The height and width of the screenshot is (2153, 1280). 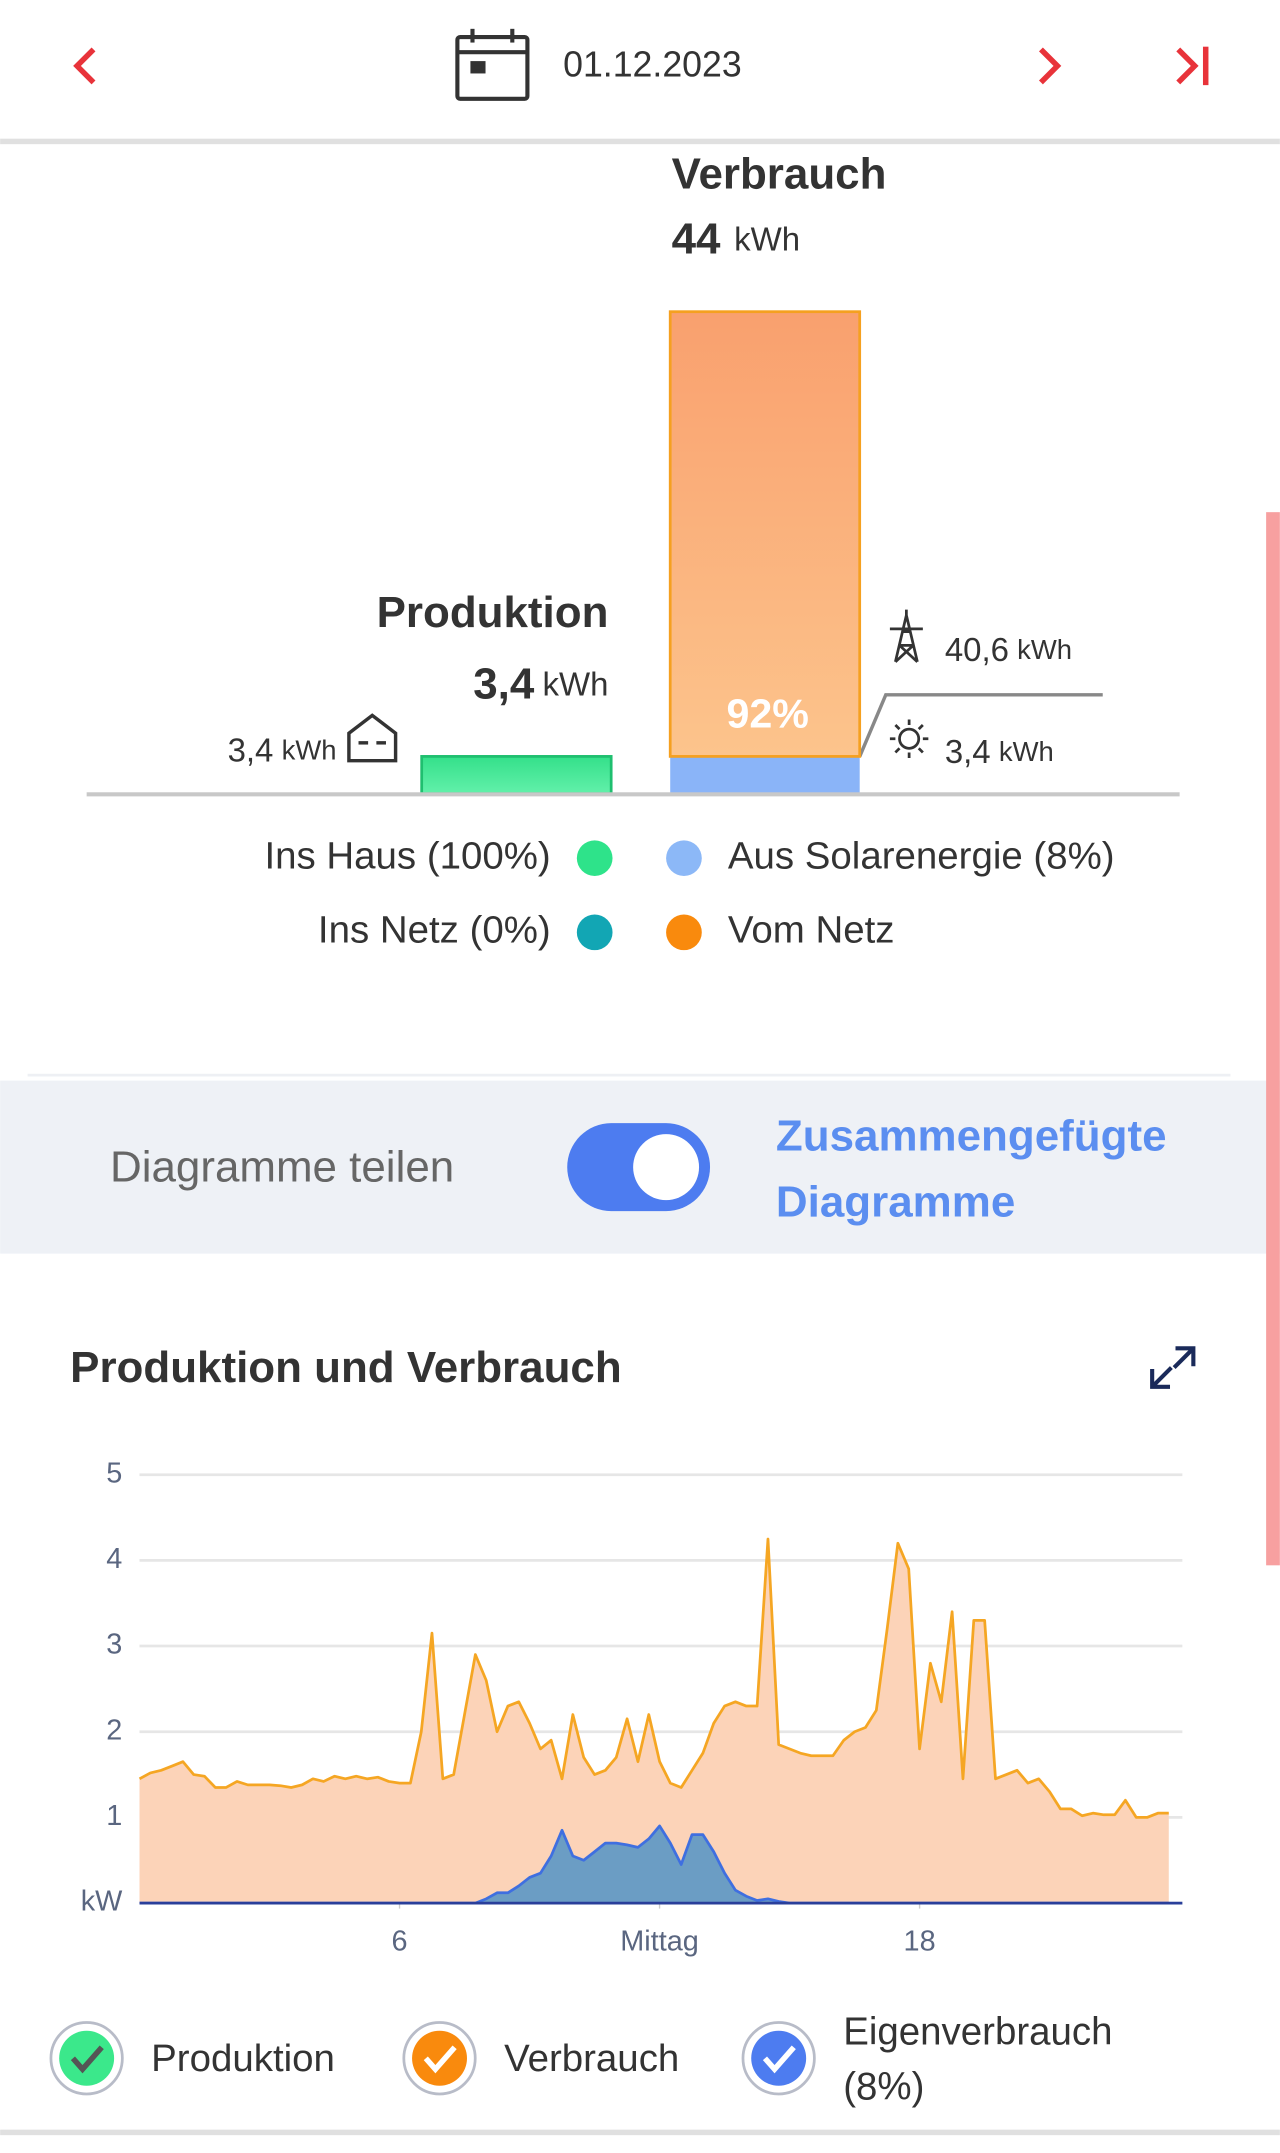 What do you see at coordinates (114, 1473) in the screenshot?
I see `y-tick-label: 5` at bounding box center [114, 1473].